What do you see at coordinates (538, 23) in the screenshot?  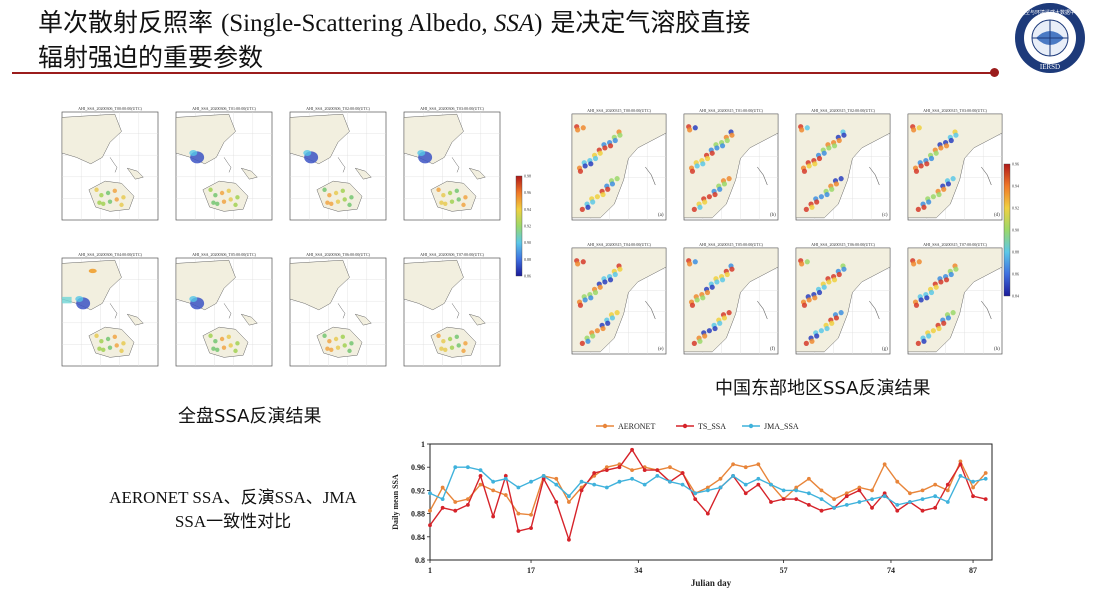 I see `title-close-paren: )` at bounding box center [538, 23].